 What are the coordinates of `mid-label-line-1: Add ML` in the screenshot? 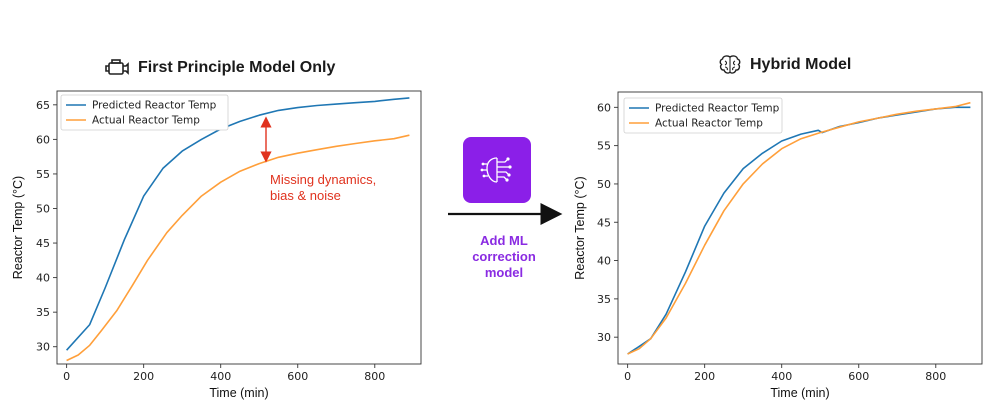 It's located at (504, 240).